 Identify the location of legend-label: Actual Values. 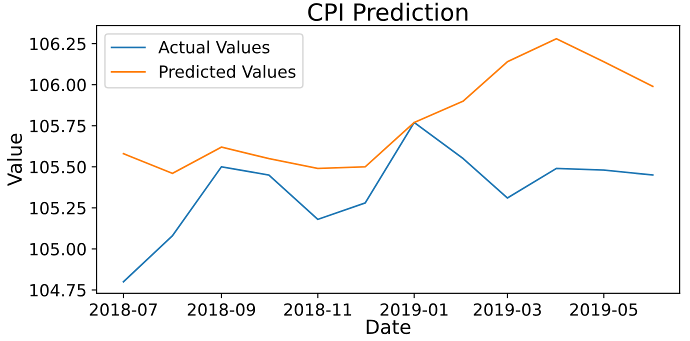
(214, 47).